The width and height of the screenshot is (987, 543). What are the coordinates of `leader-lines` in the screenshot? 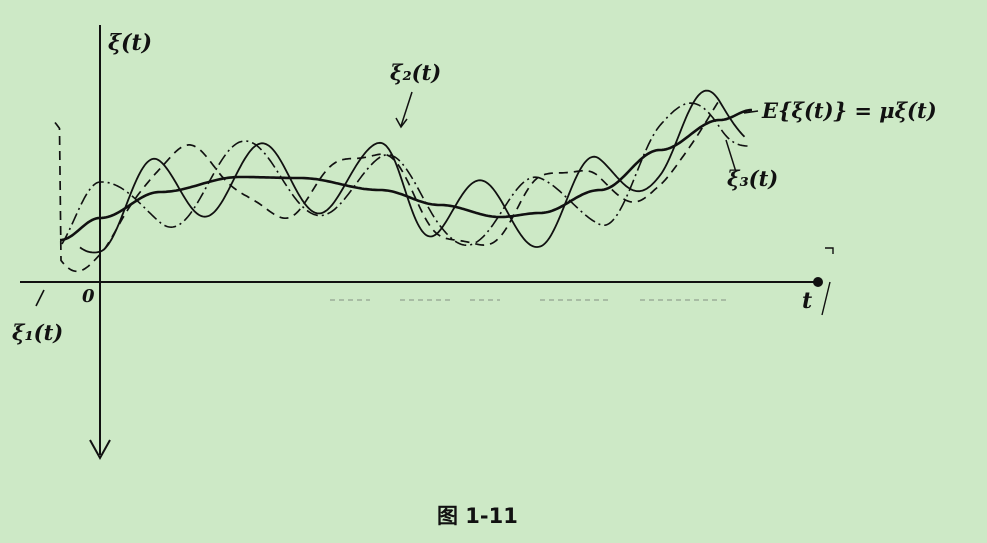 It's located at (577, 132).